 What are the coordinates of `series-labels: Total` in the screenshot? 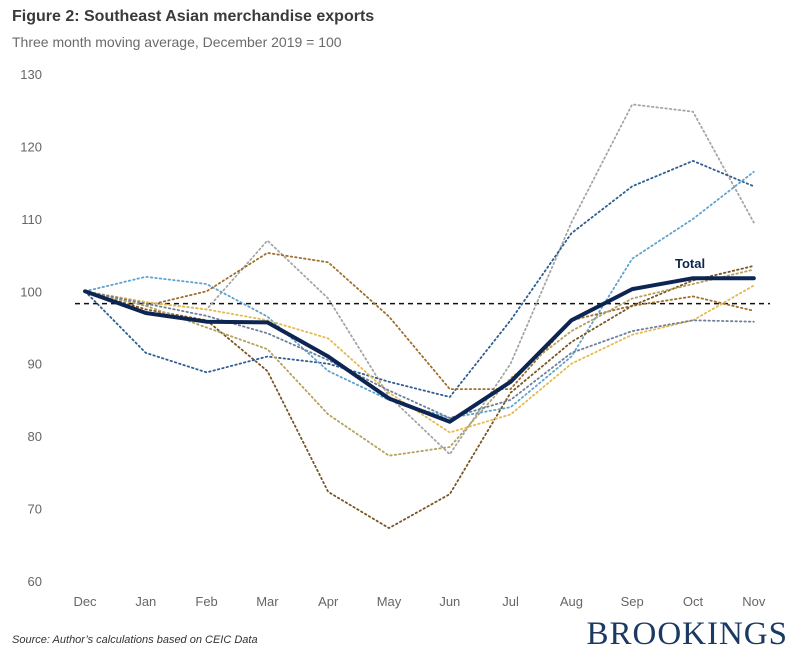 It's located at (690, 263).